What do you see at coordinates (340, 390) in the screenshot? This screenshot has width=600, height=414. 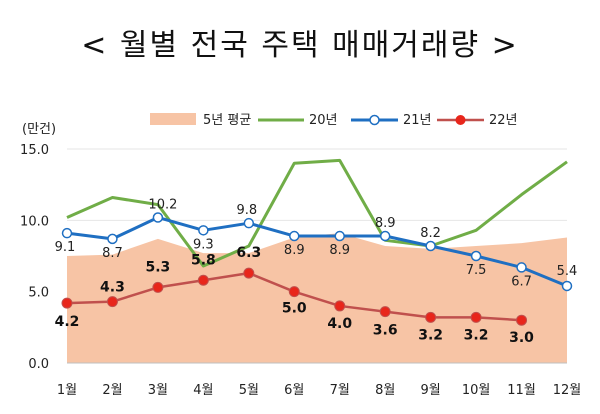 I see `x-tick-label: 7월` at bounding box center [340, 390].